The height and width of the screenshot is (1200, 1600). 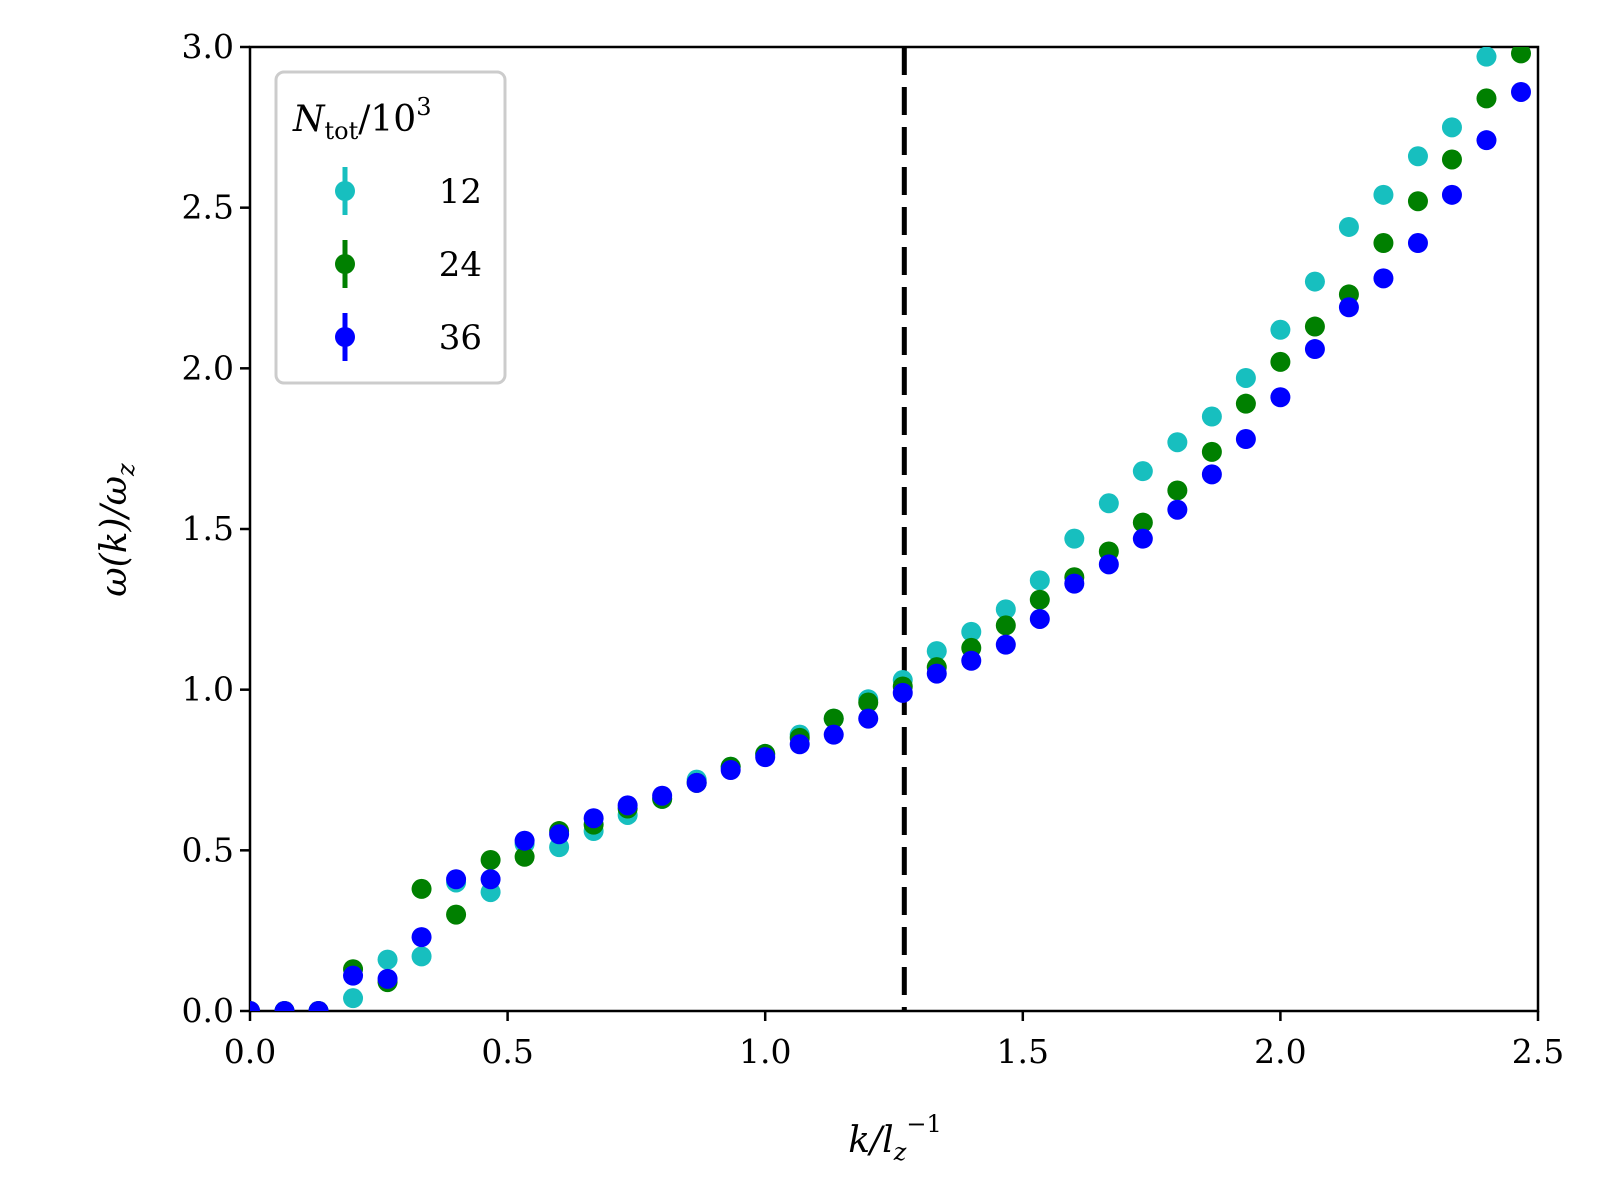 I want to click on x-axis-ticks: 0.0 0.5 1.0 1.5 2.0 2.5, so click(x=894, y=1041).